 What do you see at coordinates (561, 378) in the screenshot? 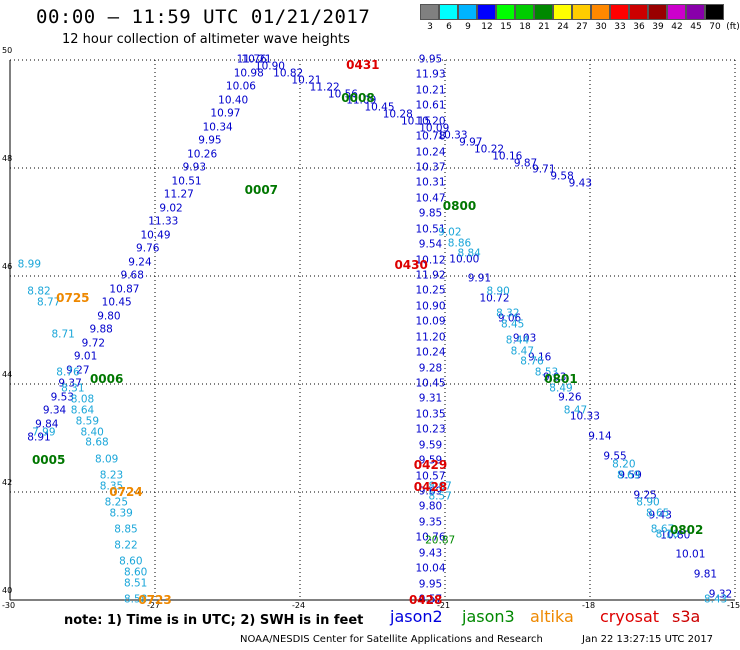
I see `pass-time-label: 0801` at bounding box center [561, 378].